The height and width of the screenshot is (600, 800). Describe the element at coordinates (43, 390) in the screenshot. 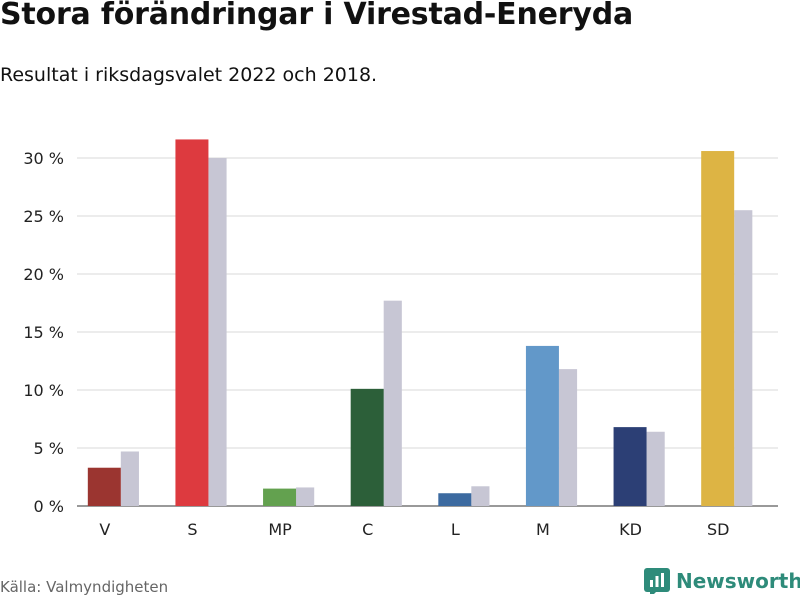

I see `y-tick-label: 10 %` at that location.